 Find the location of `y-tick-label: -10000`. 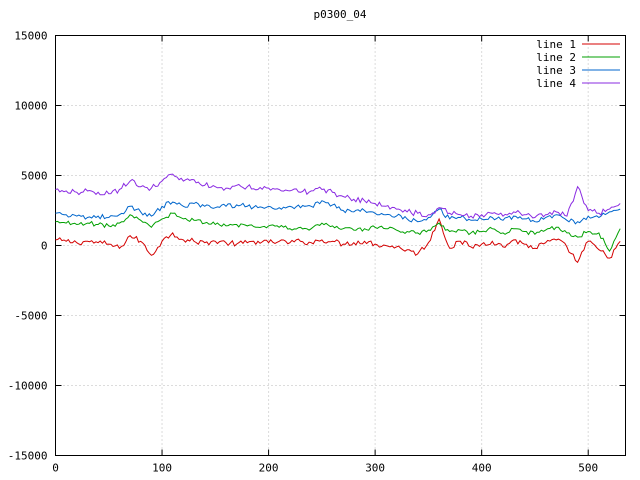

y-tick-label: -10000 is located at coordinates (28, 386).